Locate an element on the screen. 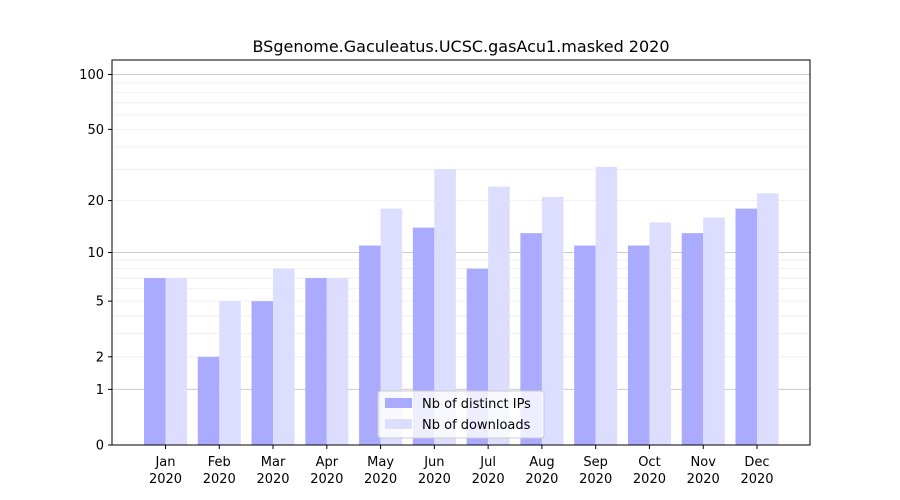  x-tick-label-month: Mar is located at coordinates (273, 462).